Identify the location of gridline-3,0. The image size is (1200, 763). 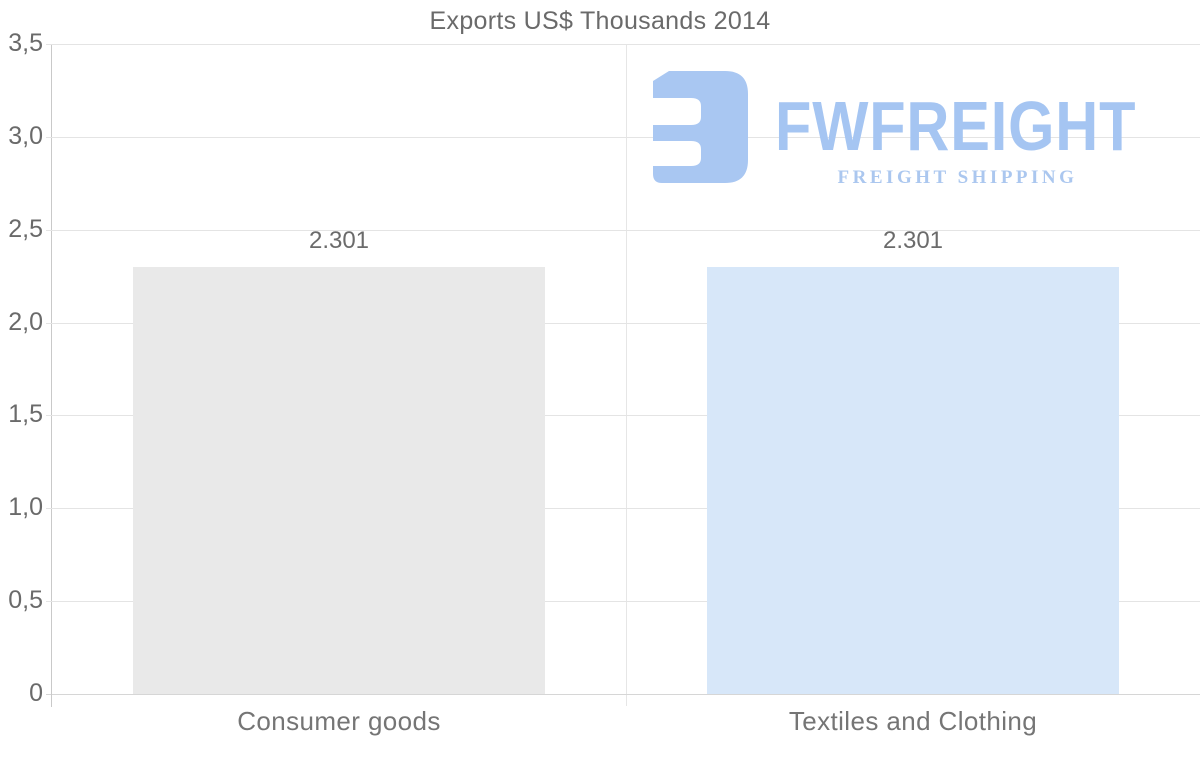
(623, 137).